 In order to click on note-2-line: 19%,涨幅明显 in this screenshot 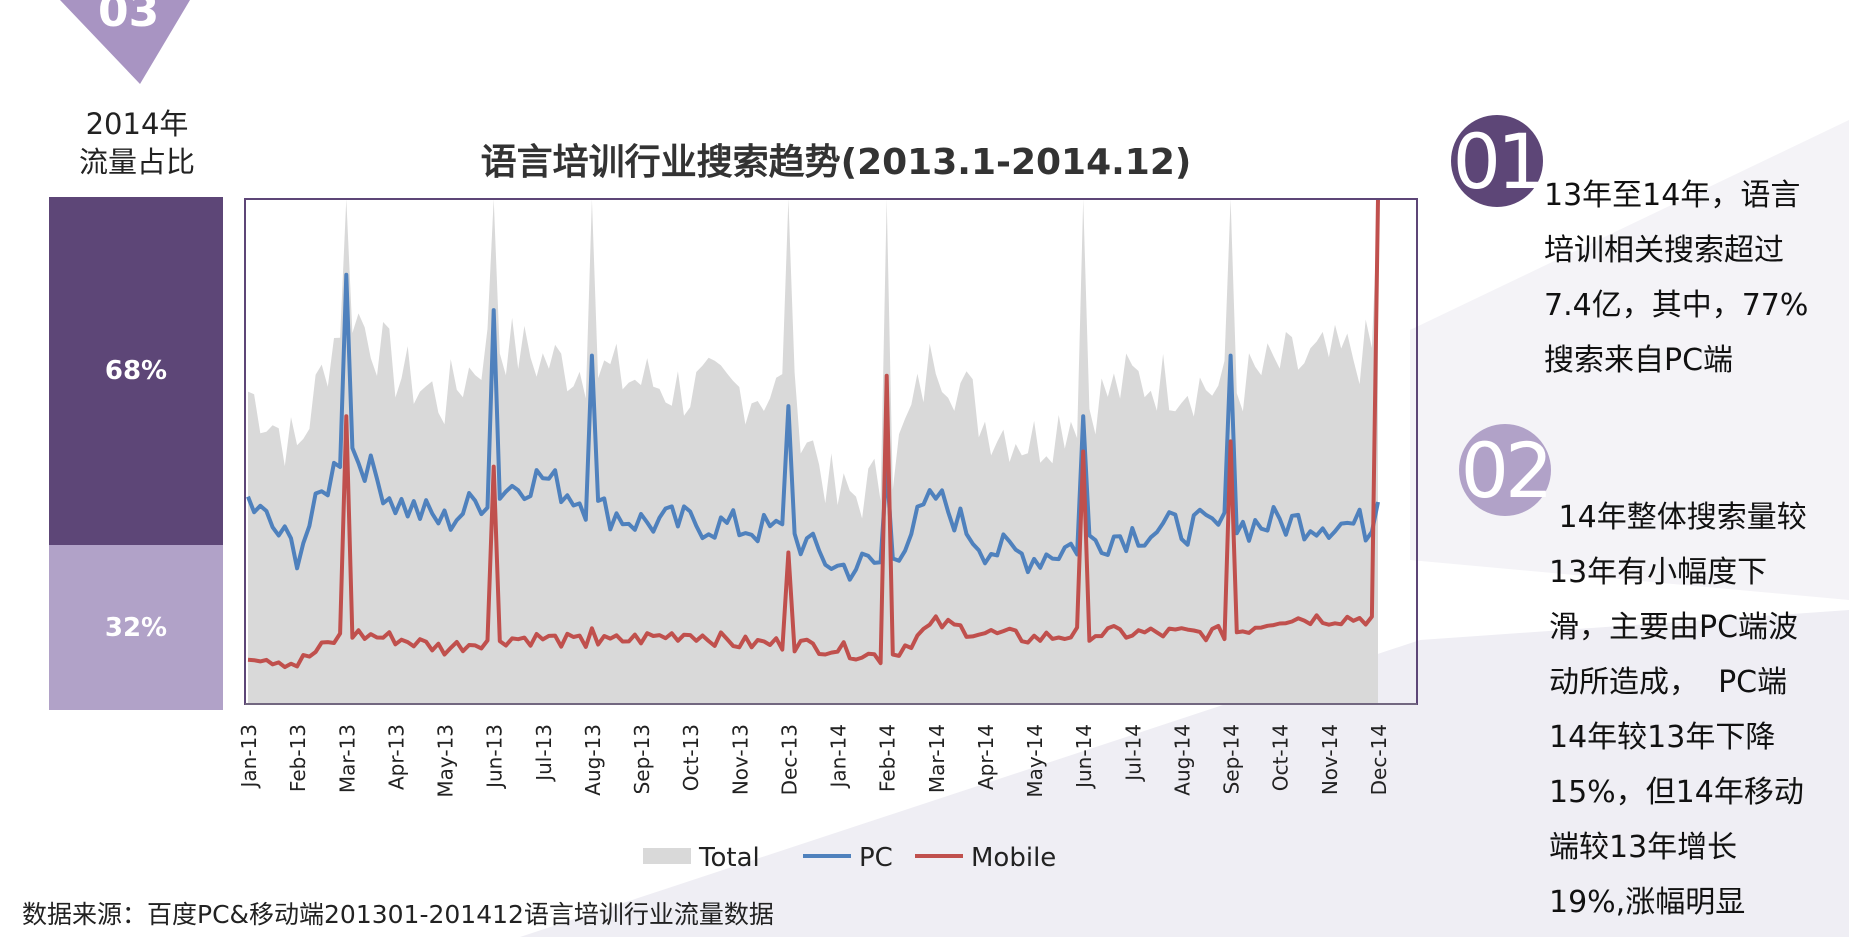, I will do `click(1647, 902)`.